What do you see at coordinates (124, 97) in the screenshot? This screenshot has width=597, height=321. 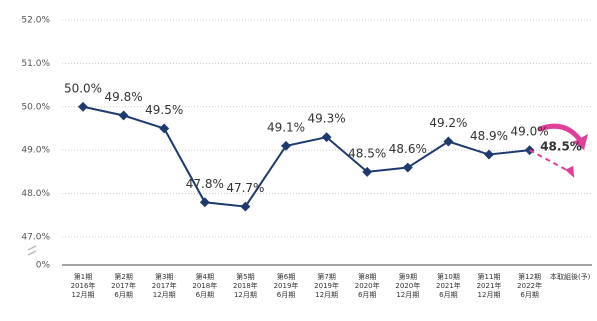 I see `value-label: 49.8%` at bounding box center [124, 97].